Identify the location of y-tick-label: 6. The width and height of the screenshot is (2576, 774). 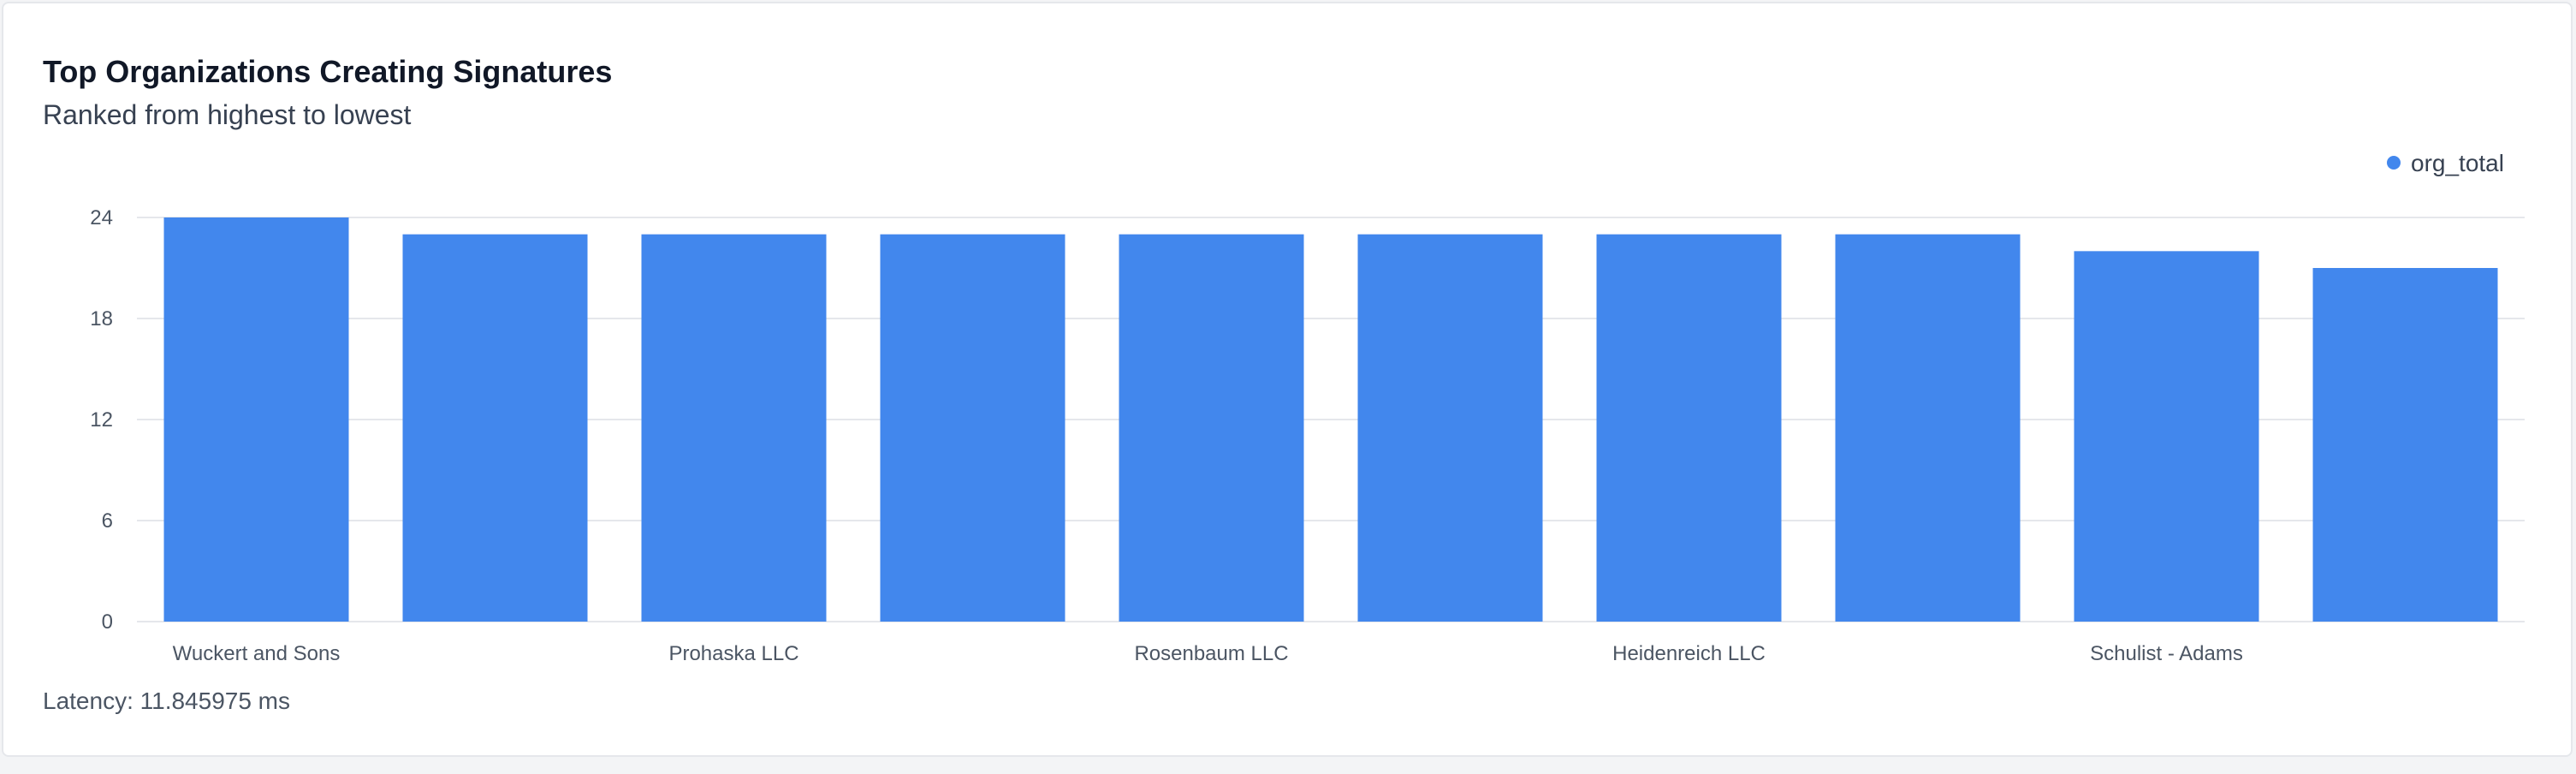
(107, 521).